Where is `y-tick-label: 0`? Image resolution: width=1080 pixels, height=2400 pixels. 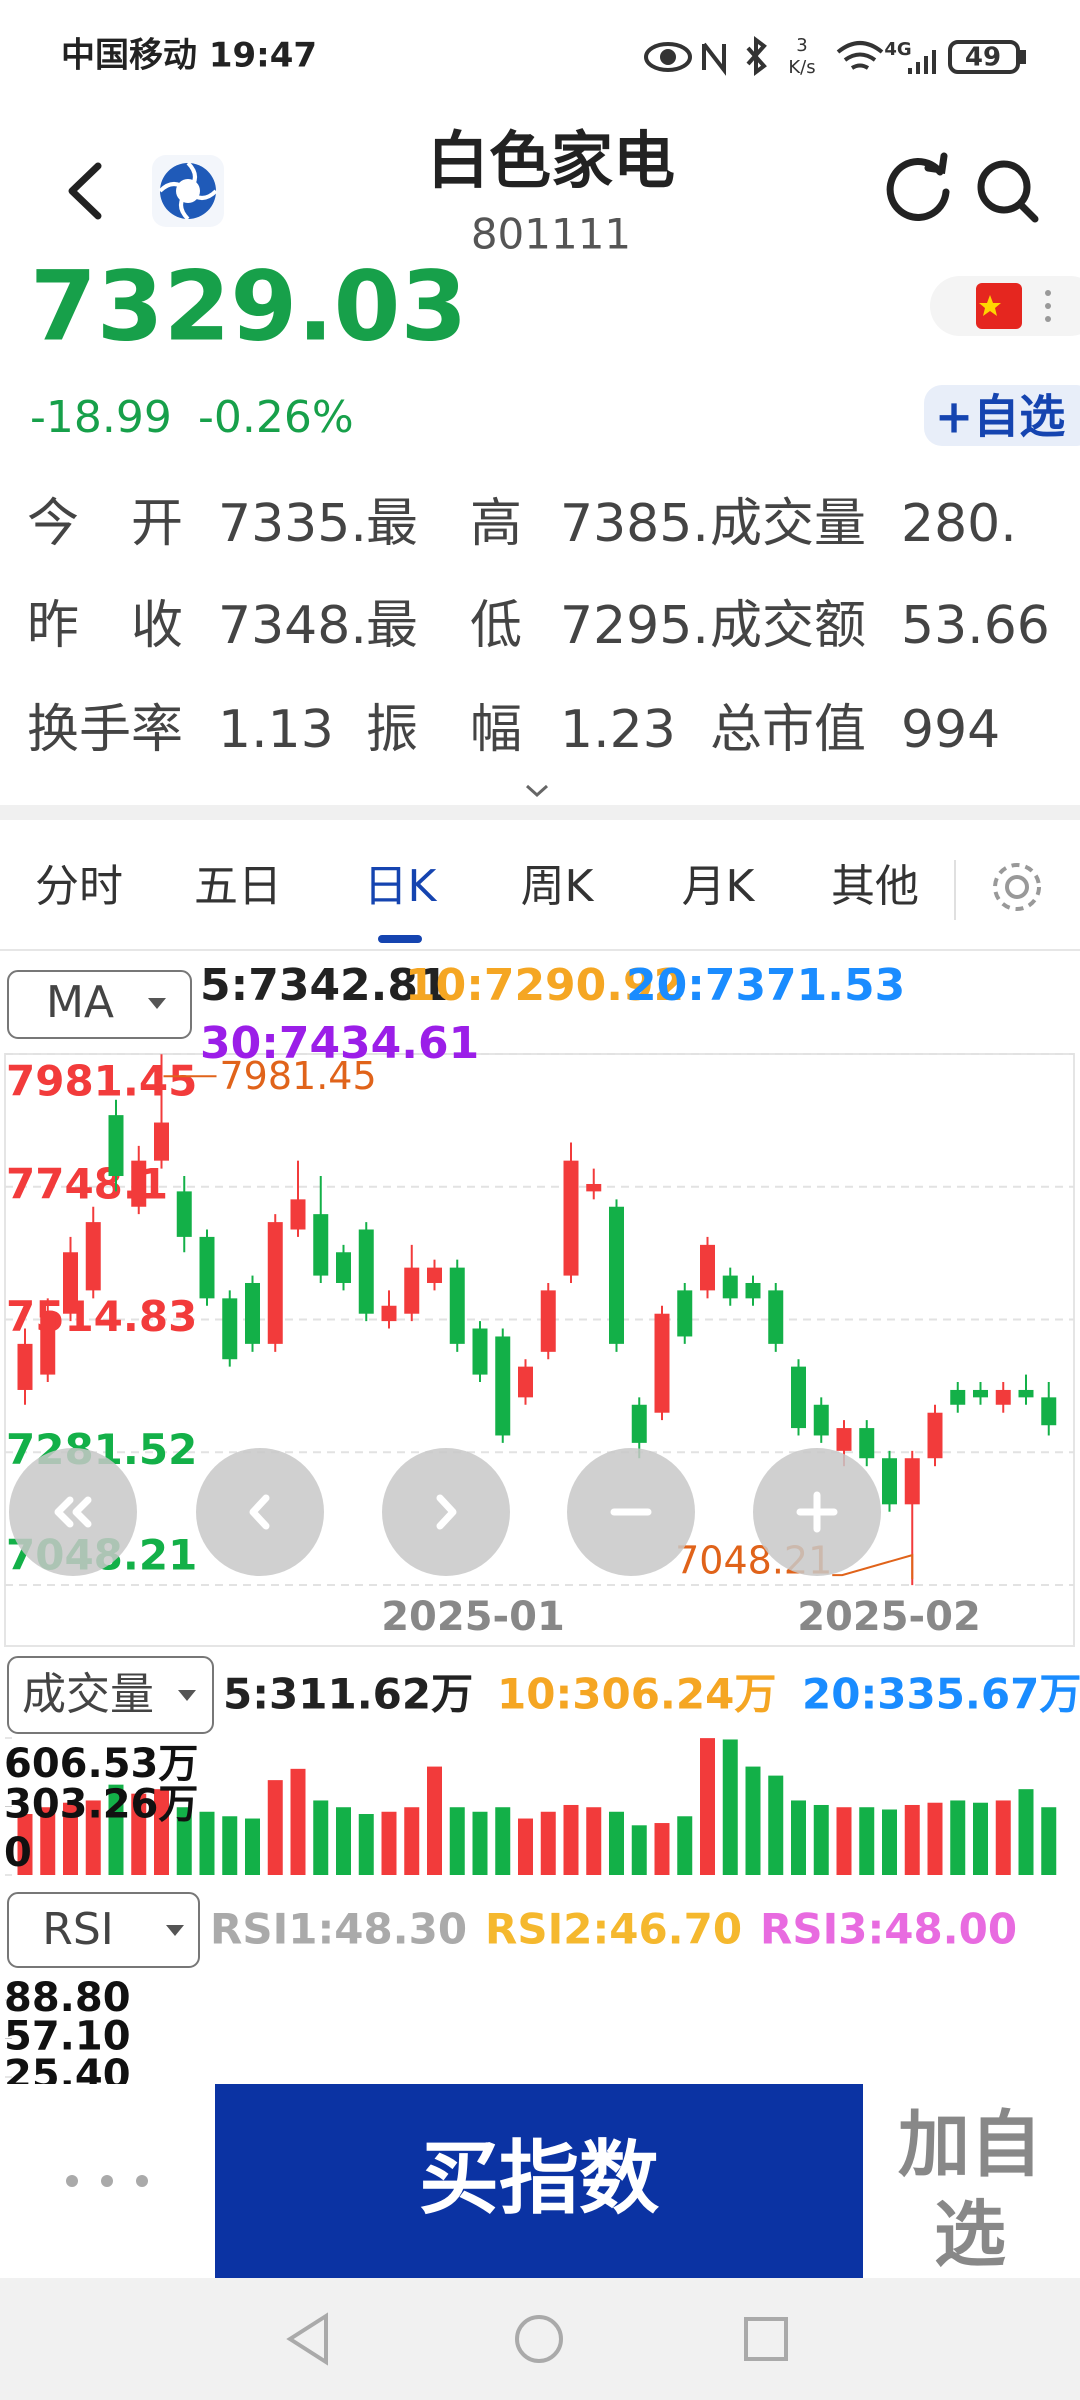
y-tick-label: 0 is located at coordinates (18, 1853).